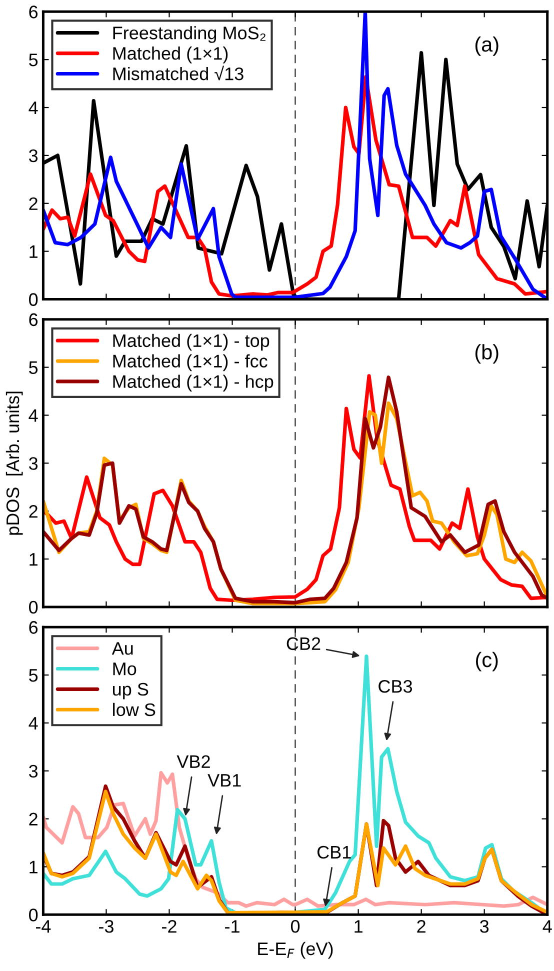 This screenshot has height=971, width=554. Describe the element at coordinates (547, 926) in the screenshot. I see `x-tick-label: 4` at that location.